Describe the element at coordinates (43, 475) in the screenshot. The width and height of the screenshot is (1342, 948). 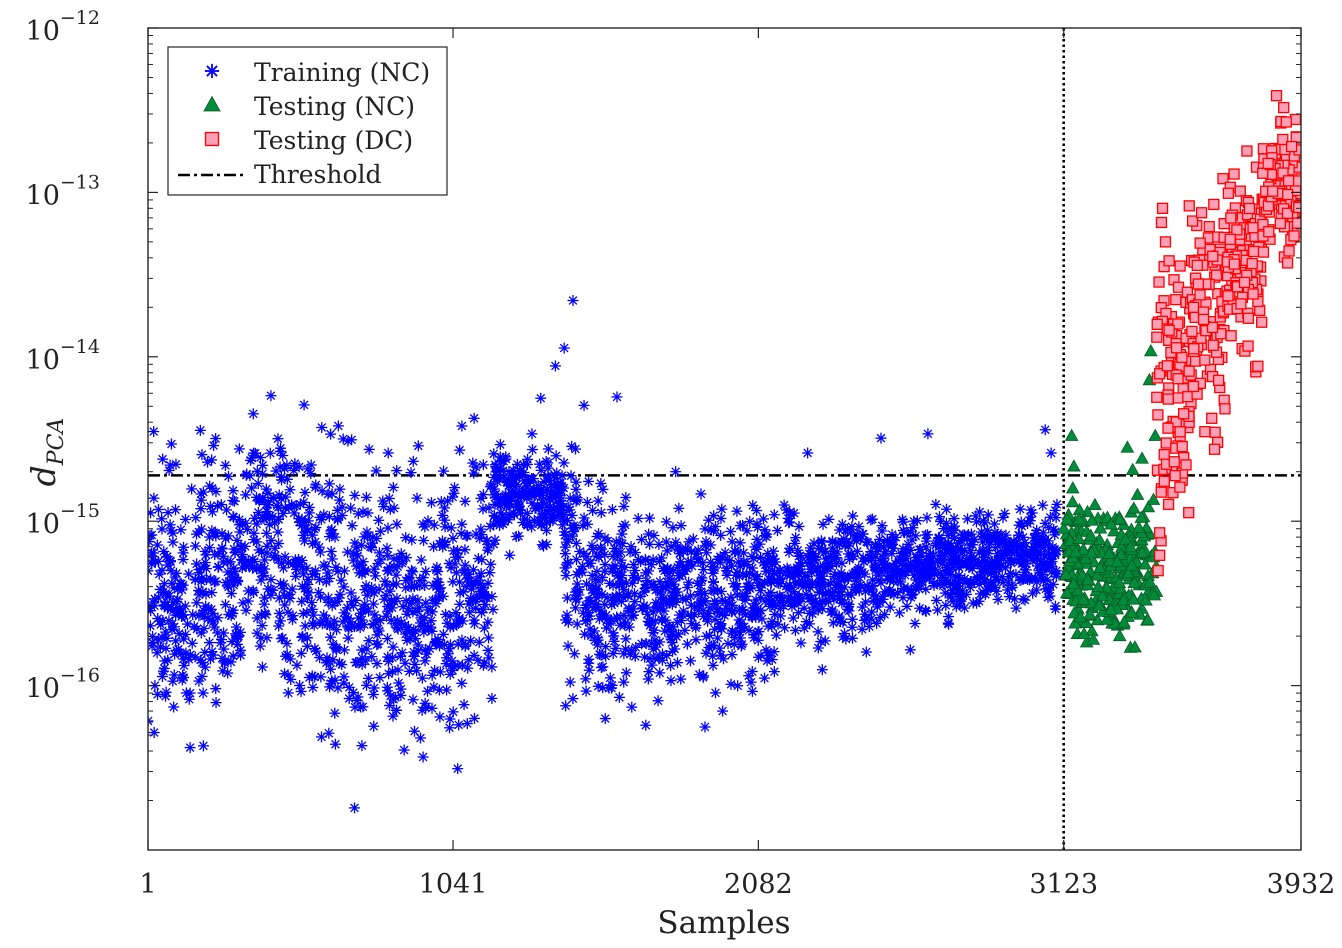
I see `y-axis-label-base: d` at that location.